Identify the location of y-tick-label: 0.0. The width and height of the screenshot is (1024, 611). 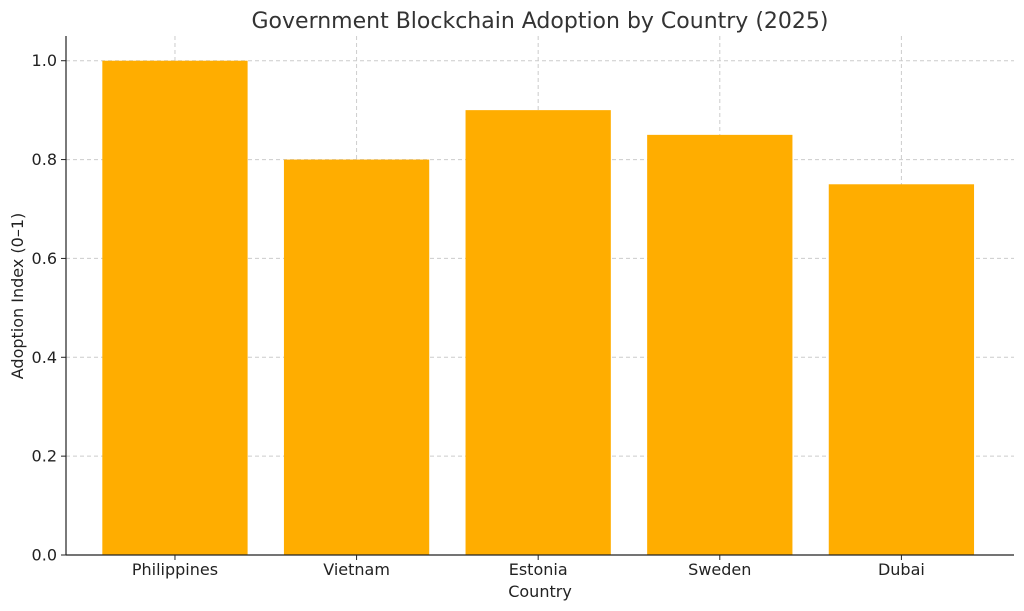
(44, 555).